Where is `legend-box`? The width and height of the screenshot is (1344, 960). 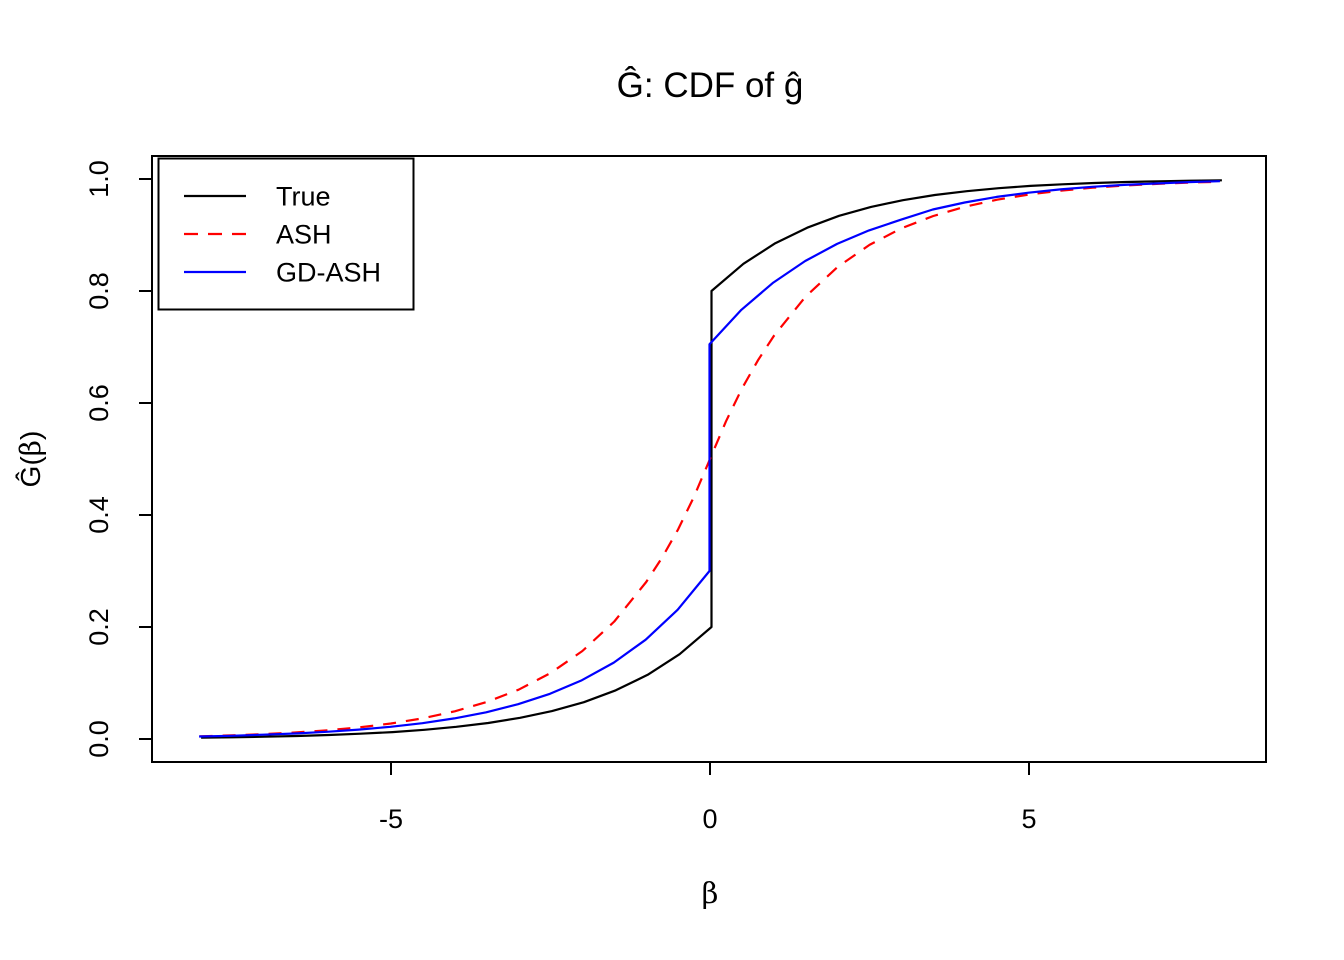
legend-box is located at coordinates (286, 234).